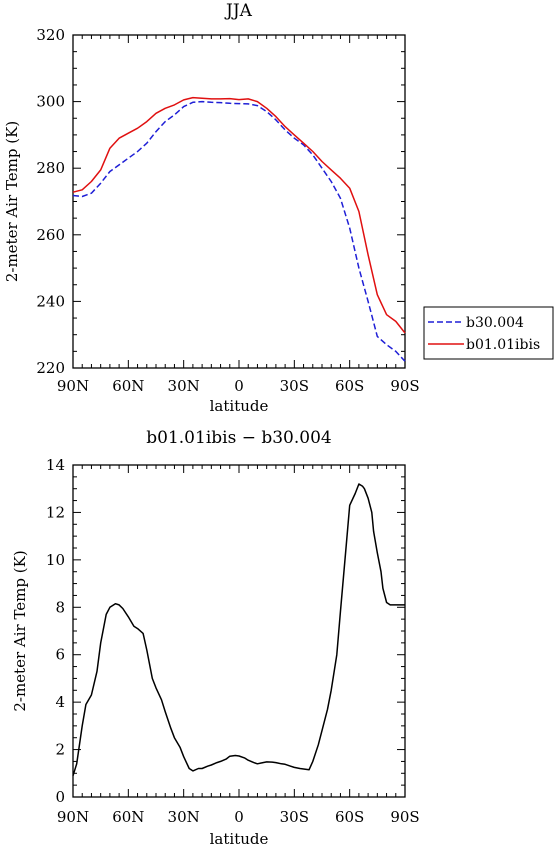 This screenshot has width=557, height=851. I want to click on legend-entry-label: b30.004, so click(495, 323).